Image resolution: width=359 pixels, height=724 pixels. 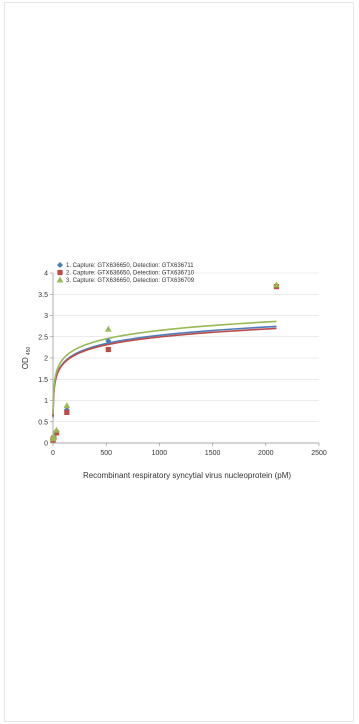 What do you see at coordinates (43, 337) in the screenshot?
I see `y-tick-label: 2.5` at bounding box center [43, 337].